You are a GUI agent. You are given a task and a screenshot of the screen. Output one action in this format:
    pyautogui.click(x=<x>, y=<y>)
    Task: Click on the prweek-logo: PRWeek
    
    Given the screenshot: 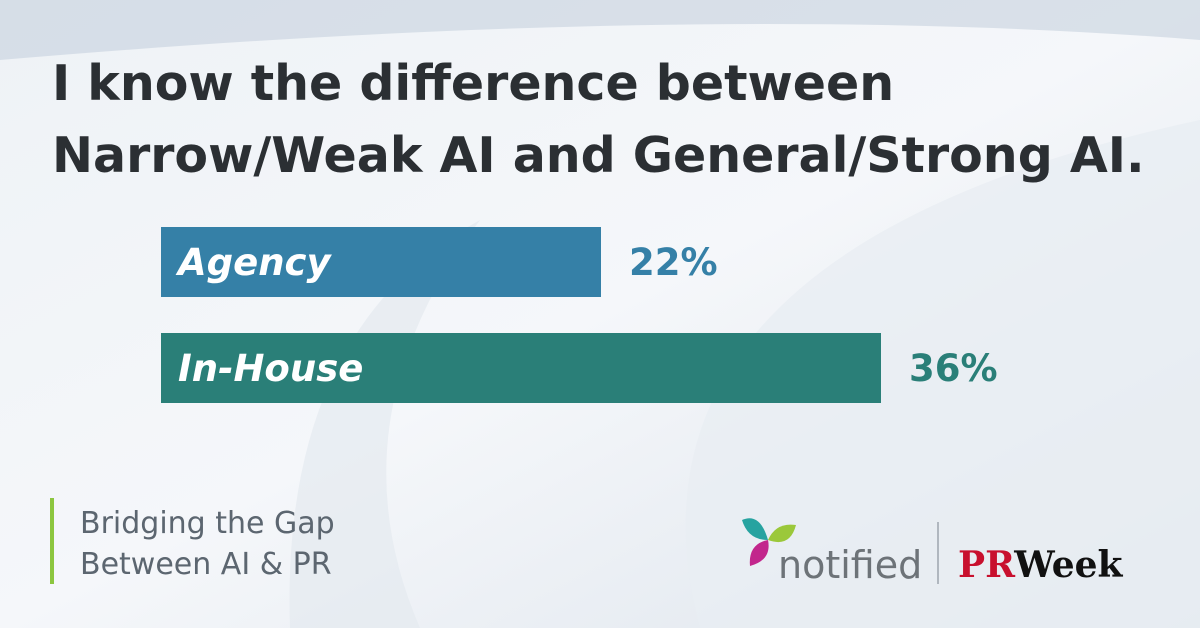 What is the action you would take?
    pyautogui.click(x=1041, y=565)
    